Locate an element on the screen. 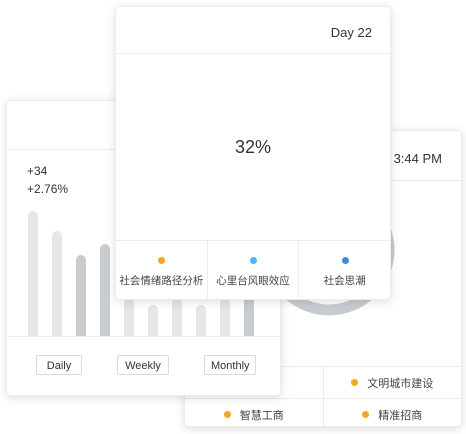 The image size is (466, 434). stat-count: +34 is located at coordinates (37, 171).